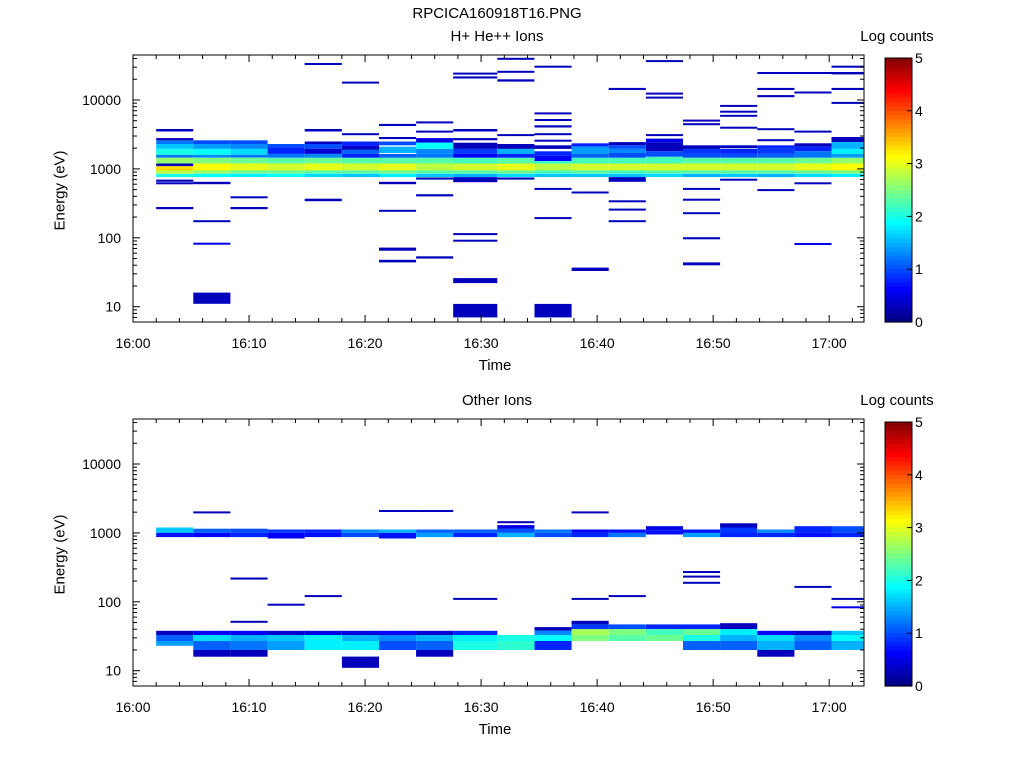 The height and width of the screenshot is (768, 1024). Describe the element at coordinates (919, 269) in the screenshot. I see `panel1-colorbar-tick-label: 1` at that location.